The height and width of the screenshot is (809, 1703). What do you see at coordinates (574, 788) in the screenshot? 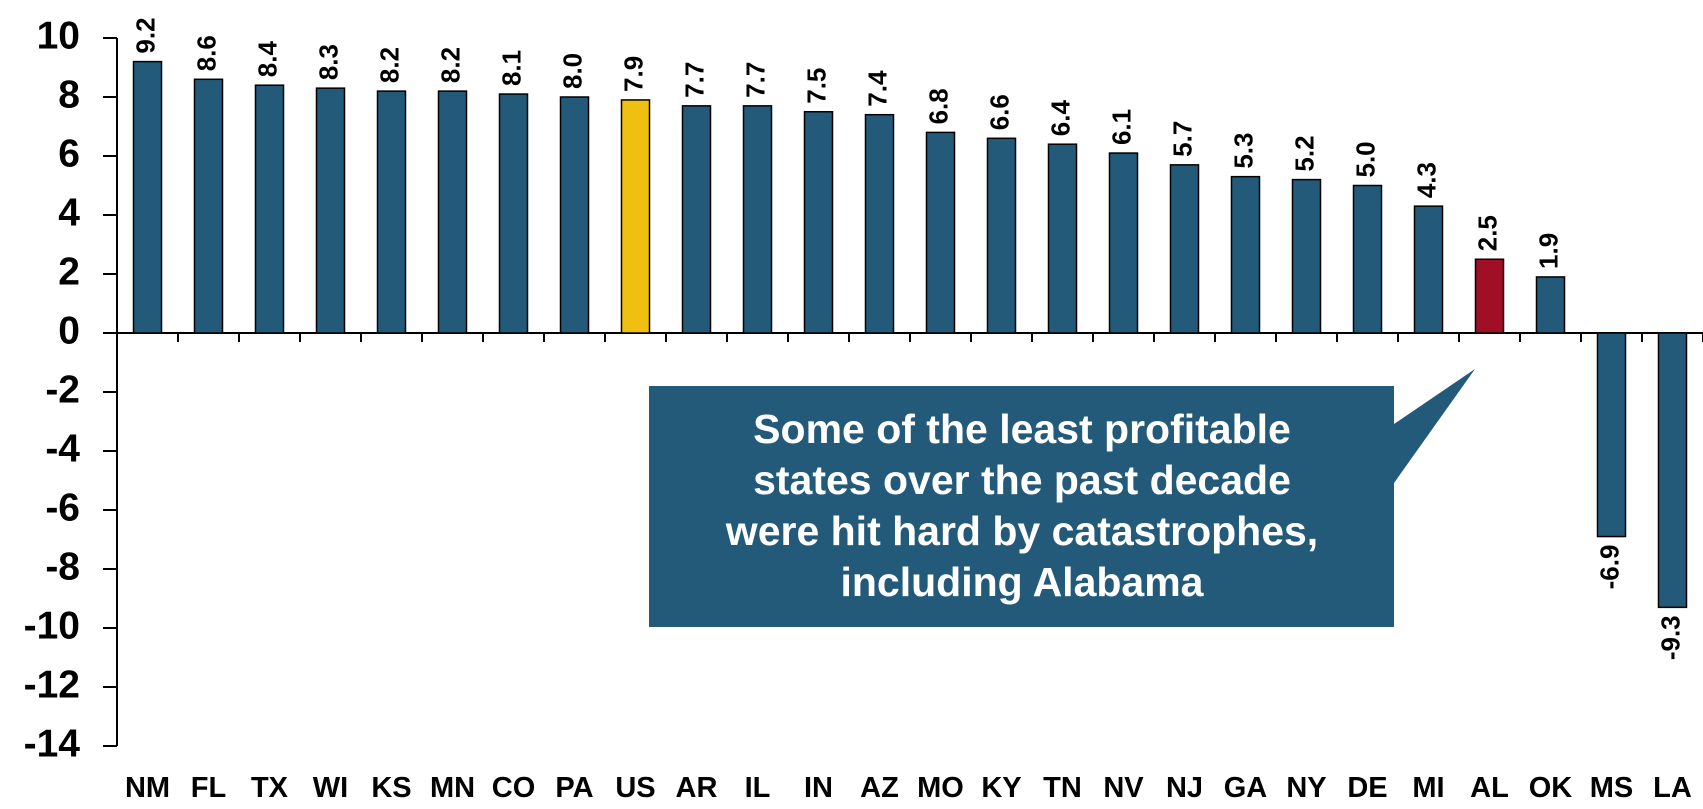
I see `x-tick-label: PA` at bounding box center [574, 788].